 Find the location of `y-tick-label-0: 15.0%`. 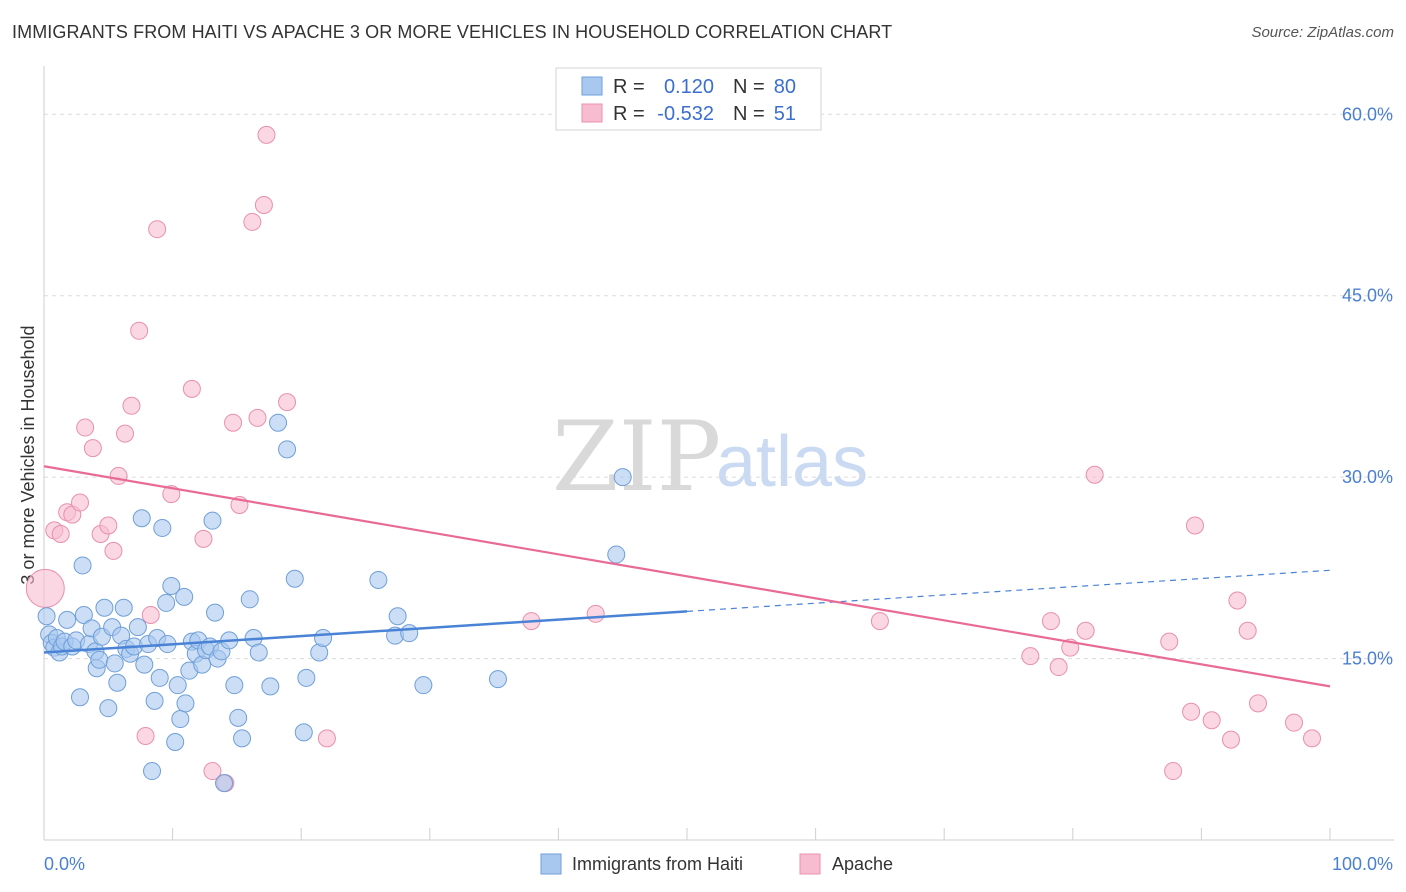

y-tick-label-0: 15.0% is located at coordinates (1367, 659).